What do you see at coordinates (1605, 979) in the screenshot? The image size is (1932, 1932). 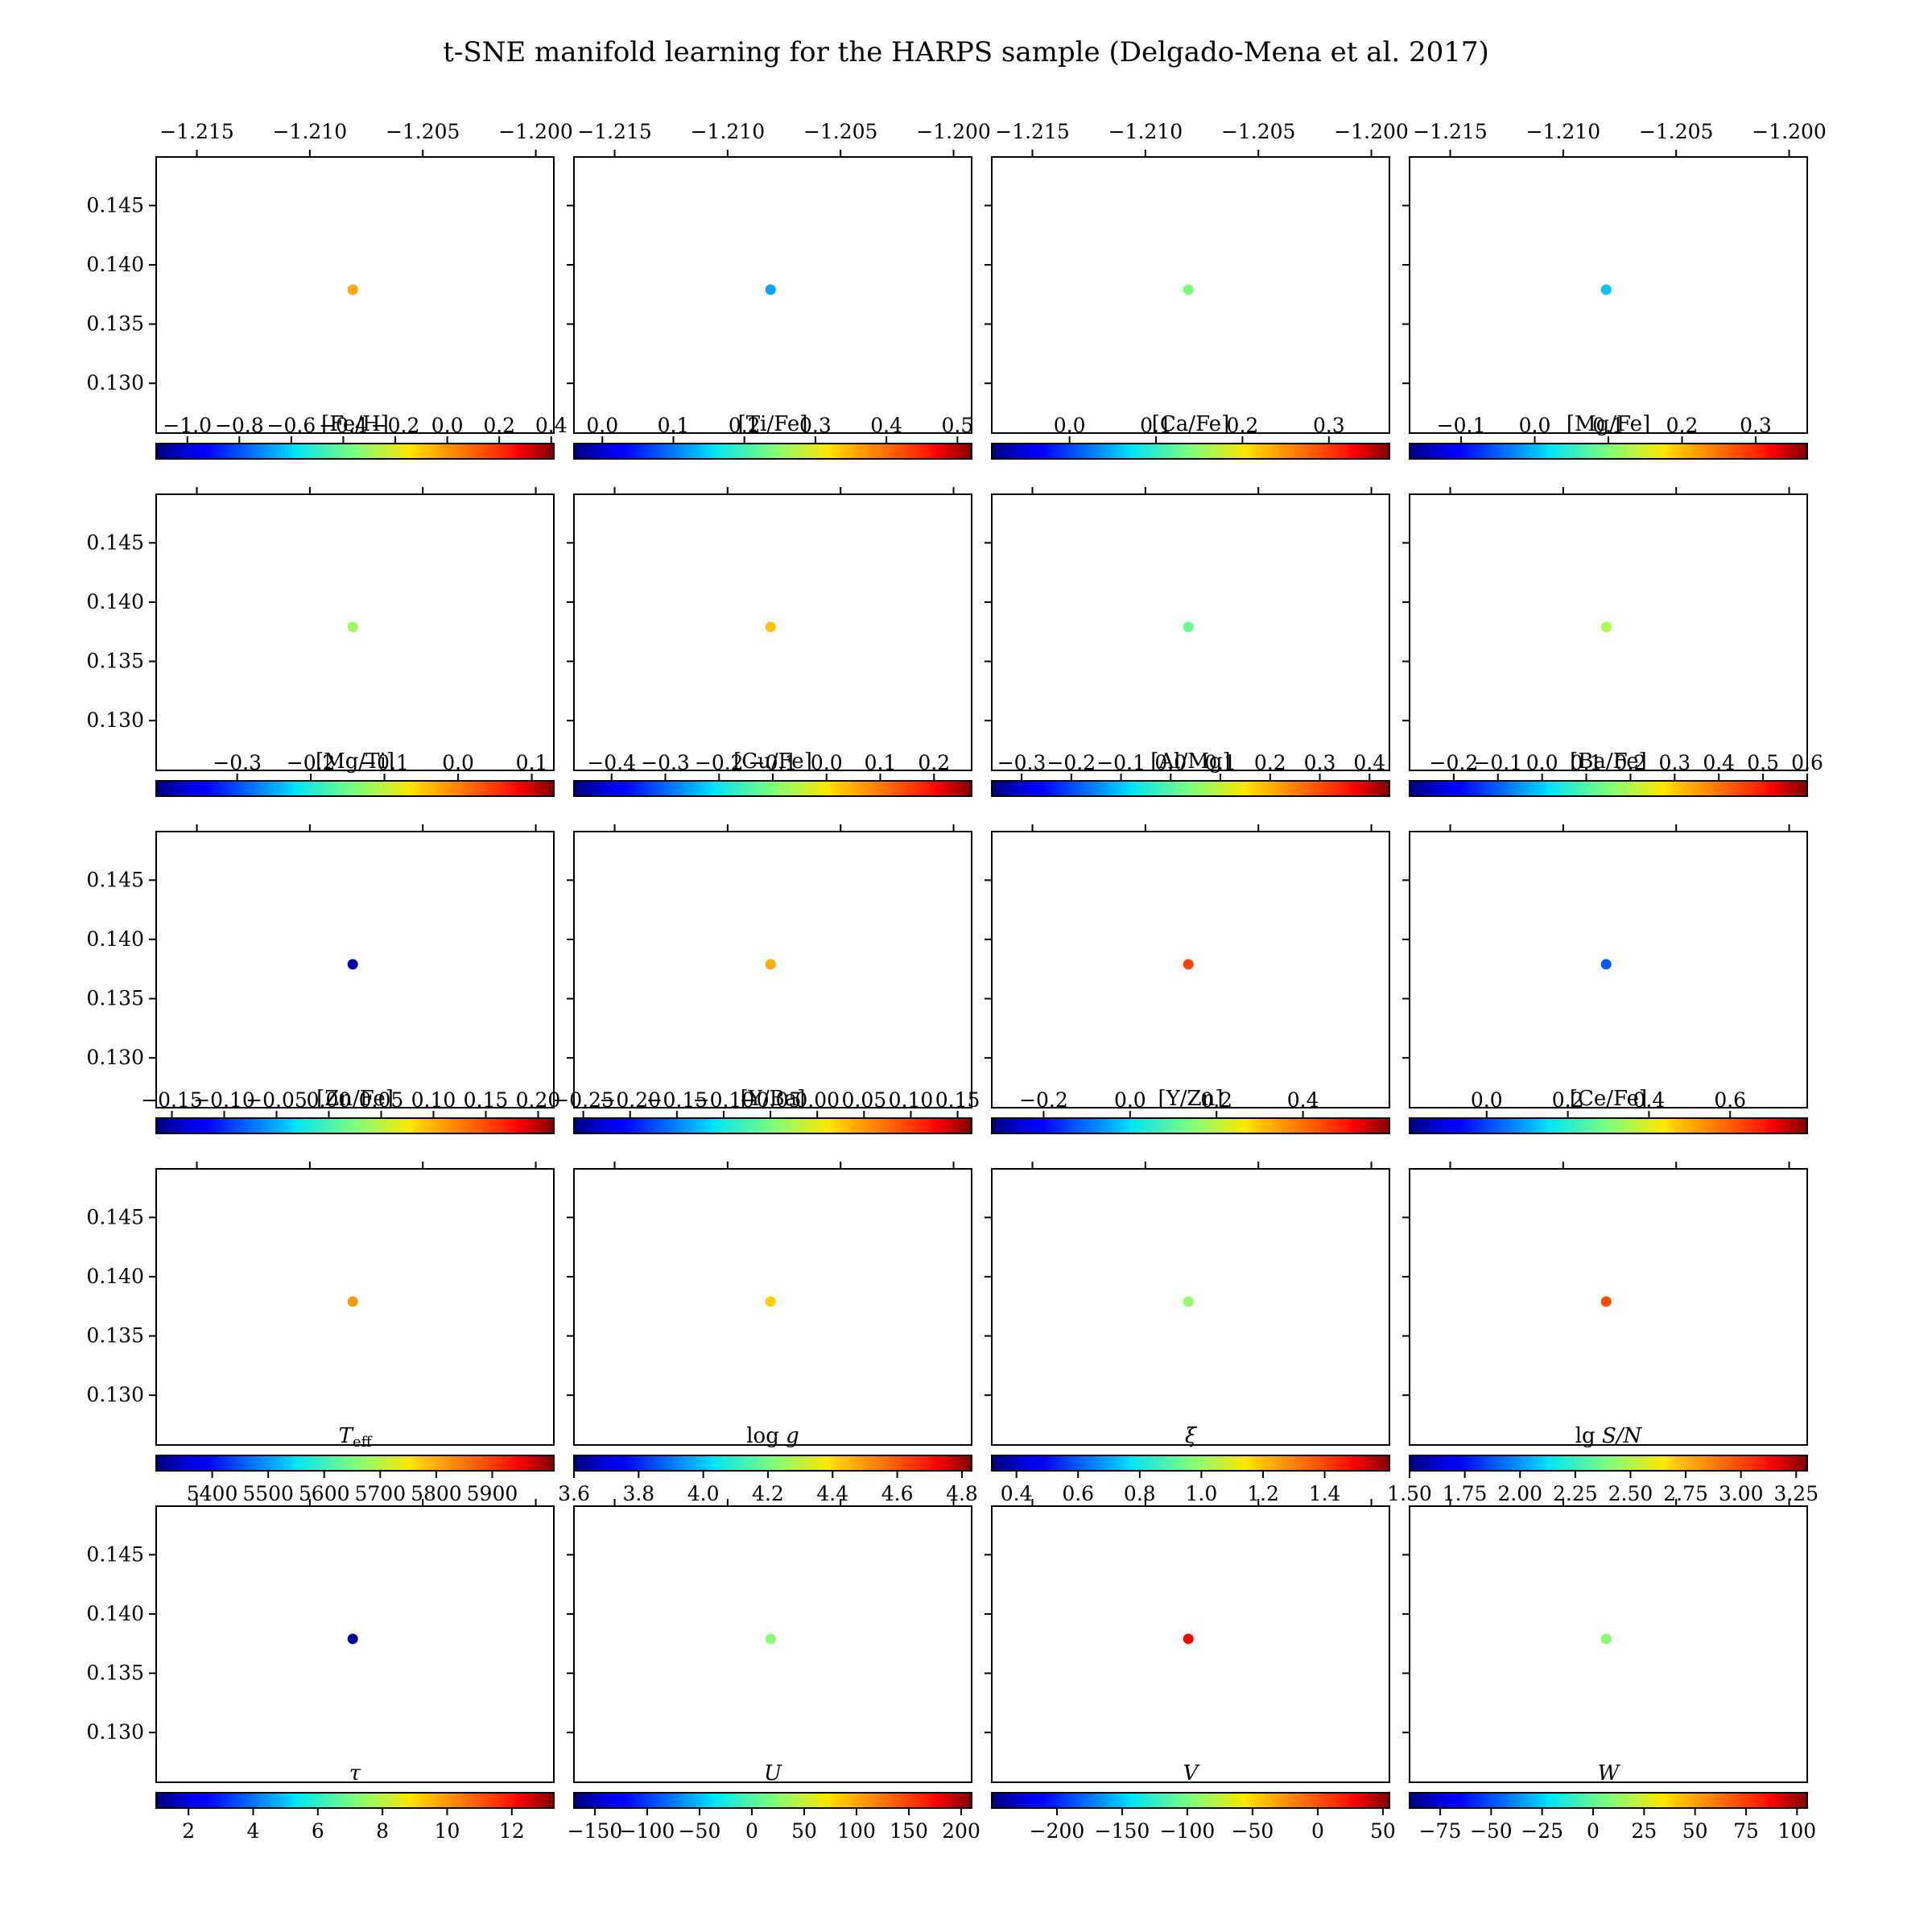 I see `panel-ce-fe: [Ce/Fe] 0.0 0.2 0.4 0.6` at bounding box center [1605, 979].